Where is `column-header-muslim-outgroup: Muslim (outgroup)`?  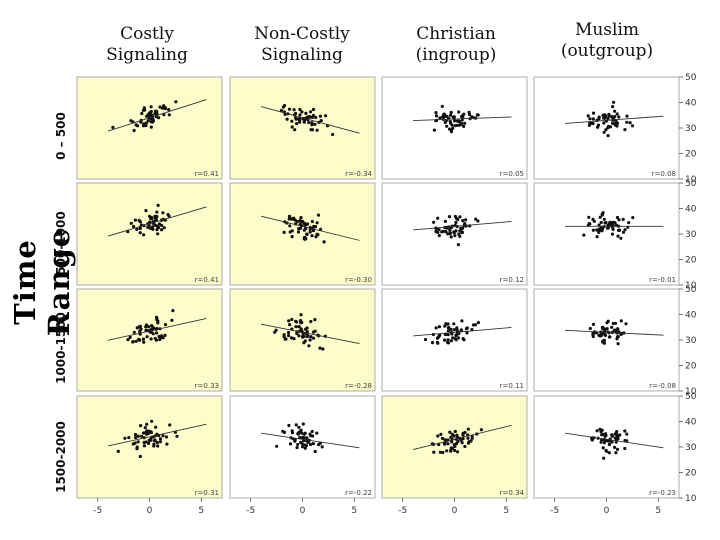
column-header-muslim-outgroup: Muslim (outgroup) is located at coordinates (607, 41).